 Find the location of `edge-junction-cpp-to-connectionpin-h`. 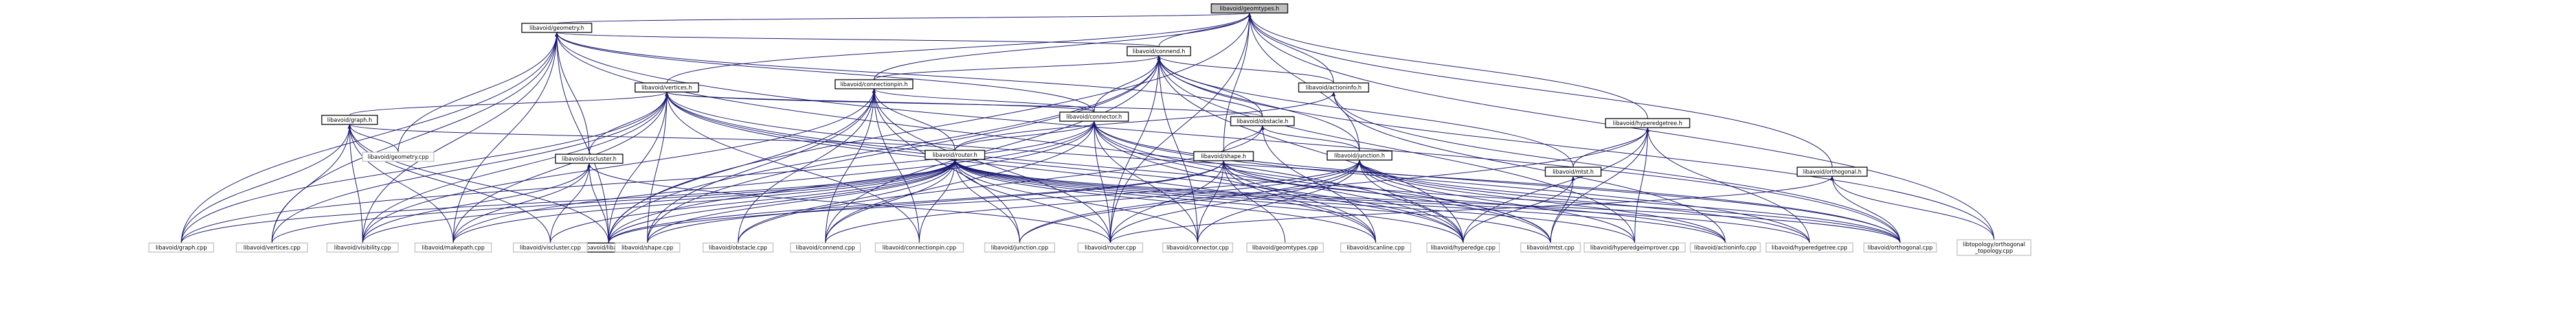

edge-junction-cpp-to-connectionpin-h is located at coordinates (946, 166).